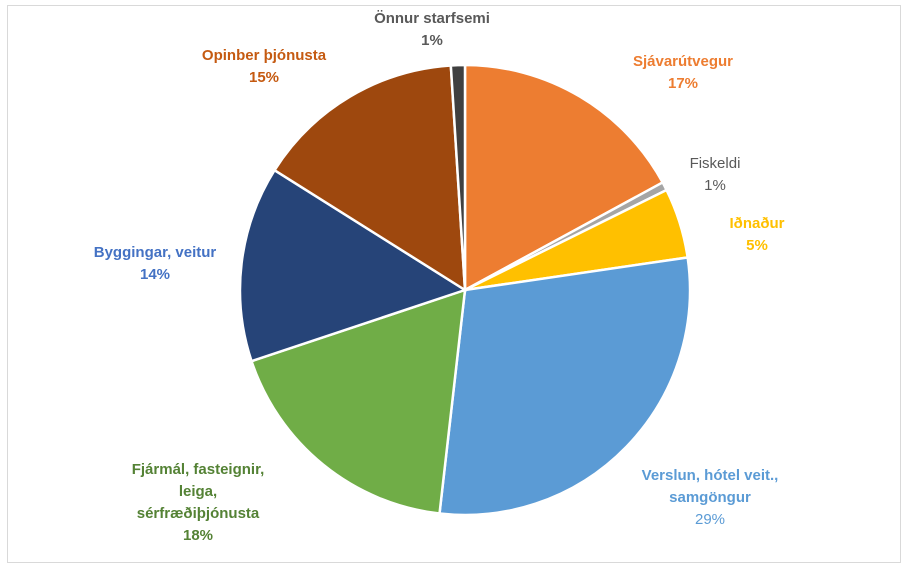 The width and height of the screenshot is (909, 569). Describe the element at coordinates (757, 234) in the screenshot. I see `data-label: Iðnaður 5%` at that location.